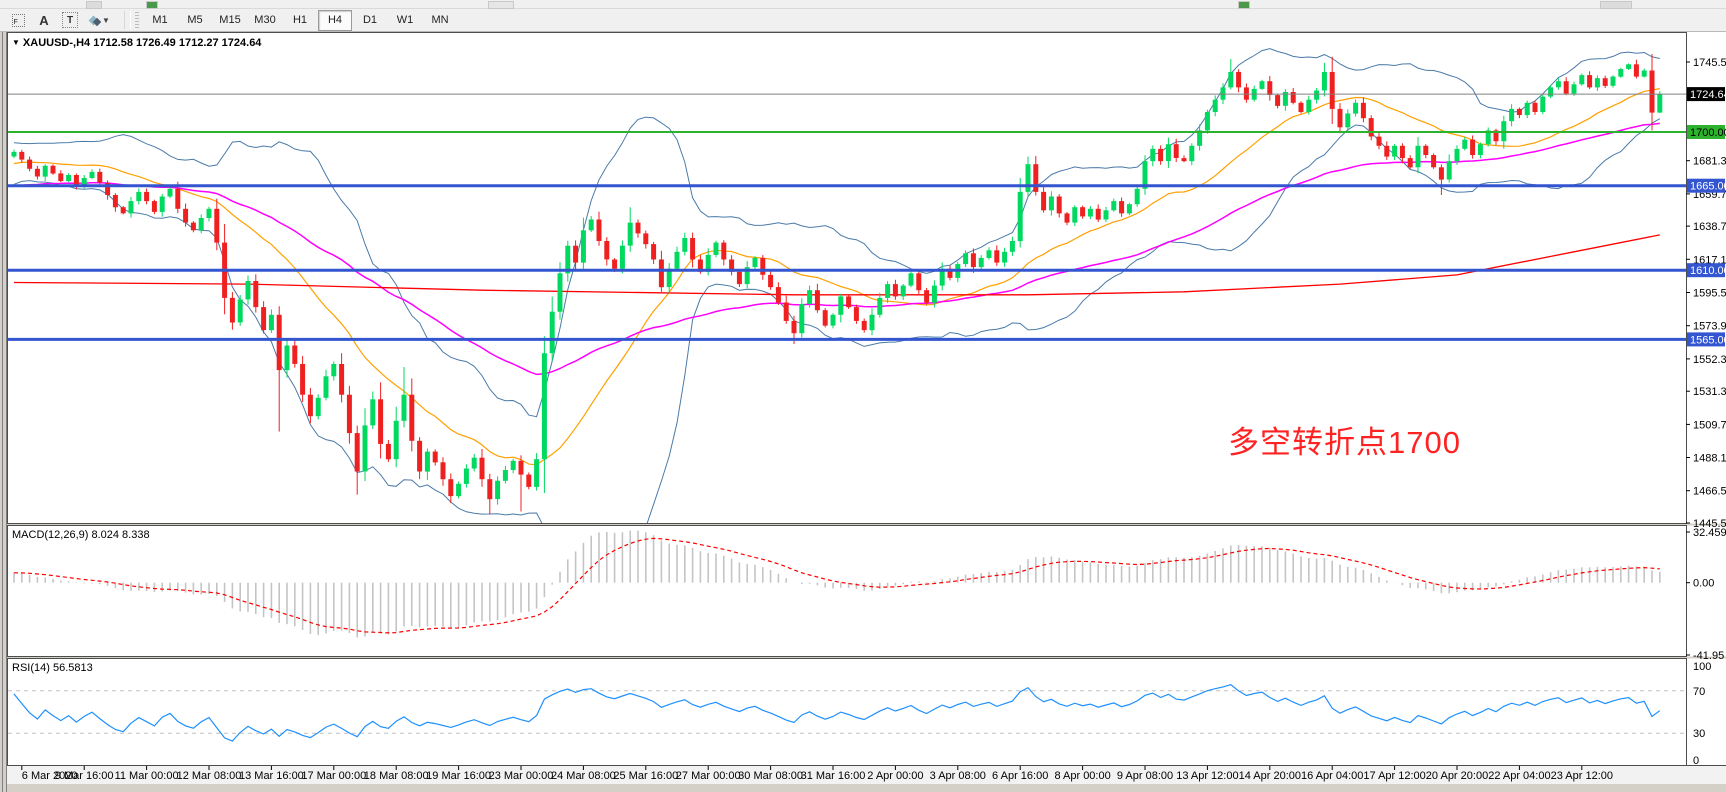 The image size is (1726, 792). What do you see at coordinates (1702, 667) in the screenshot?
I see `svg-text: 100` at bounding box center [1702, 667].